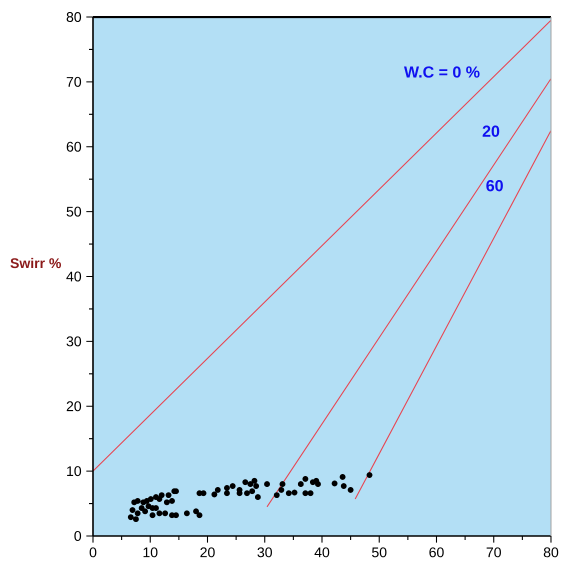 This screenshot has width=563, height=571. Describe the element at coordinates (322, 552) in the screenshot. I see `x-tick-label: 40` at that location.